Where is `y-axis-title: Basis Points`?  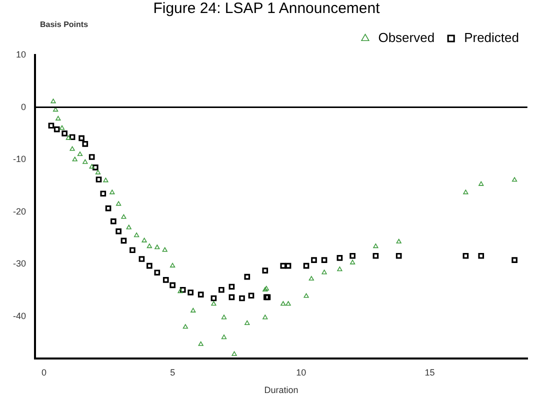 y-axis-title: Basis Points is located at coordinates (64, 24).